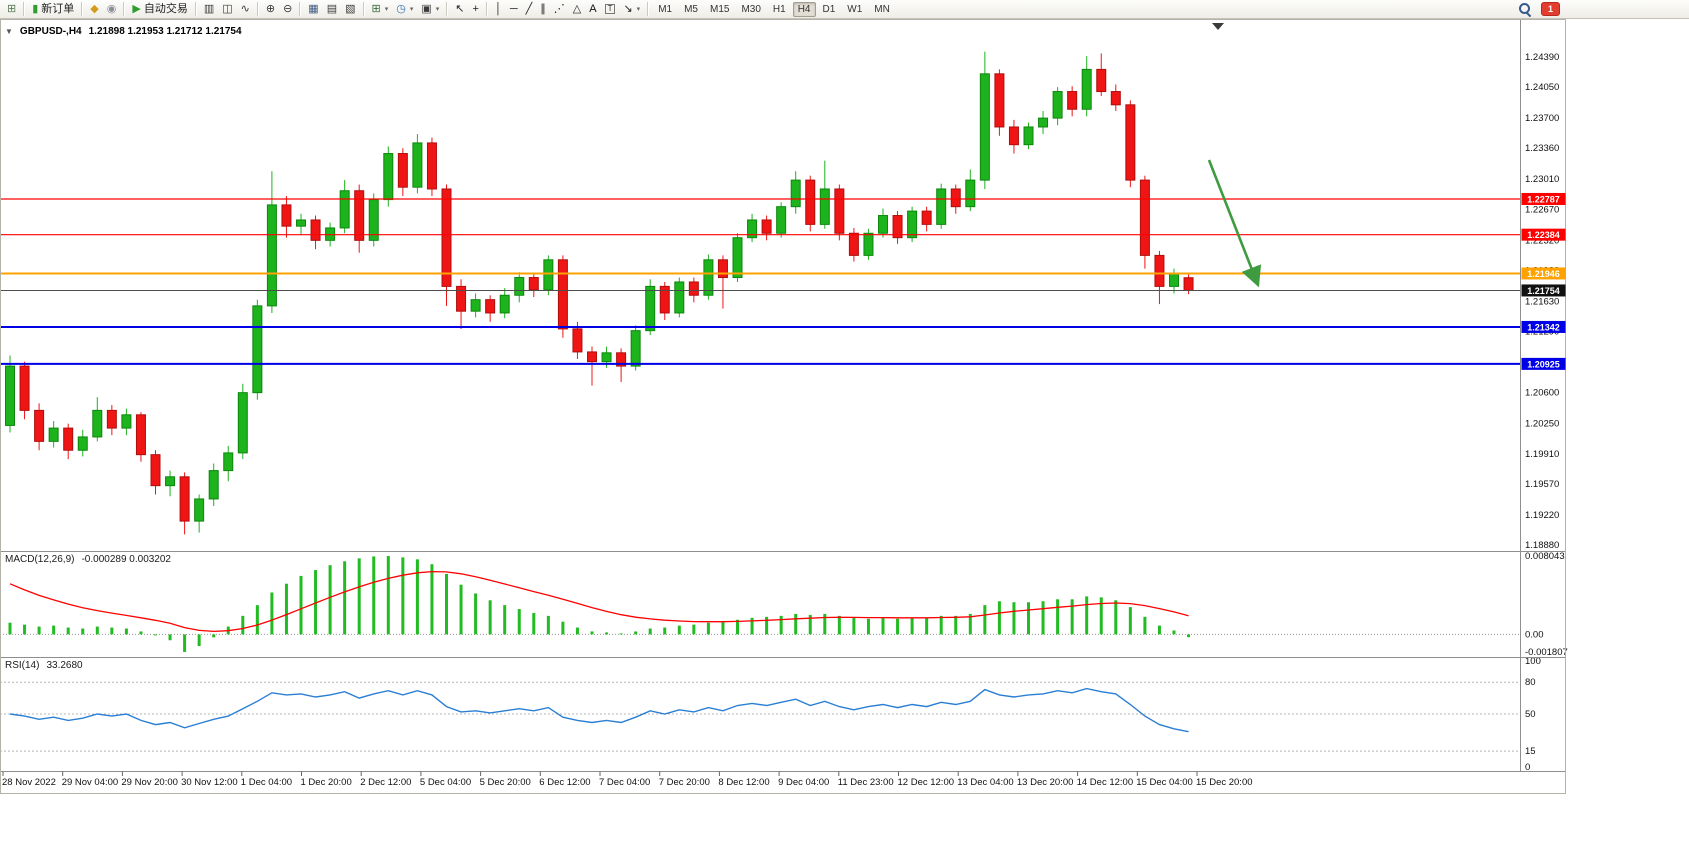 Image resolution: width=1689 pixels, height=859 pixels. What do you see at coordinates (599, 601) in the screenshot?
I see `macd-signal-line` at bounding box center [599, 601].